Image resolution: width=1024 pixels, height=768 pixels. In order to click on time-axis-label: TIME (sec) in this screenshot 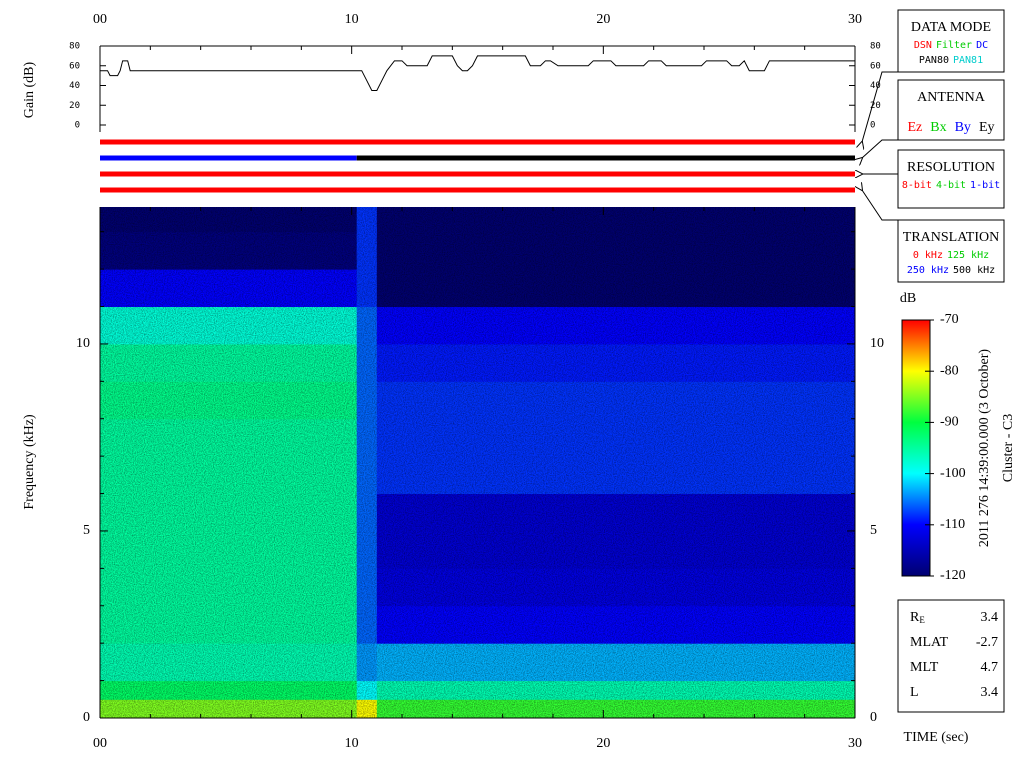, I will do `click(936, 737)`.